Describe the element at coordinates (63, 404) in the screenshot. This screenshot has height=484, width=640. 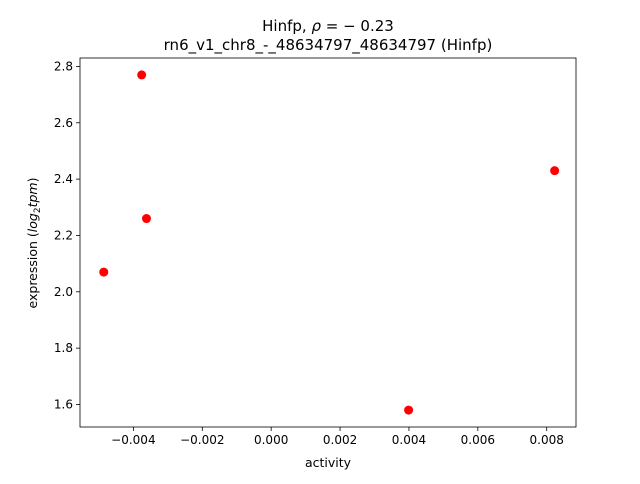
I see `y-tick-label: 1.6` at that location.